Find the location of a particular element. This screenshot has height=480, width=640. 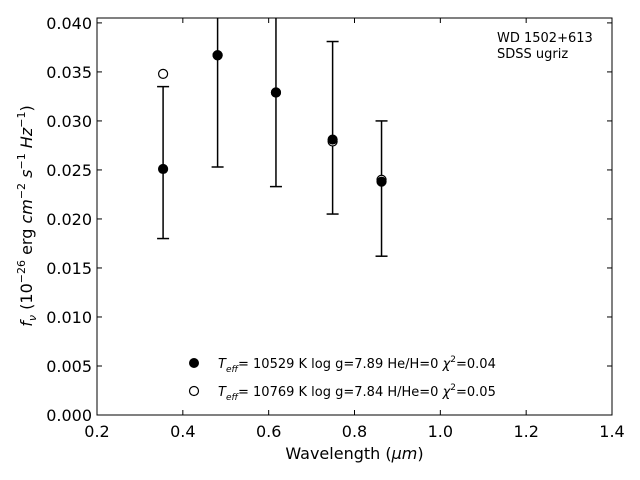

legend-entry-2: Teff= 10769 K log g=7.84 H/He=0 χ2=0.05 is located at coordinates (357, 393).